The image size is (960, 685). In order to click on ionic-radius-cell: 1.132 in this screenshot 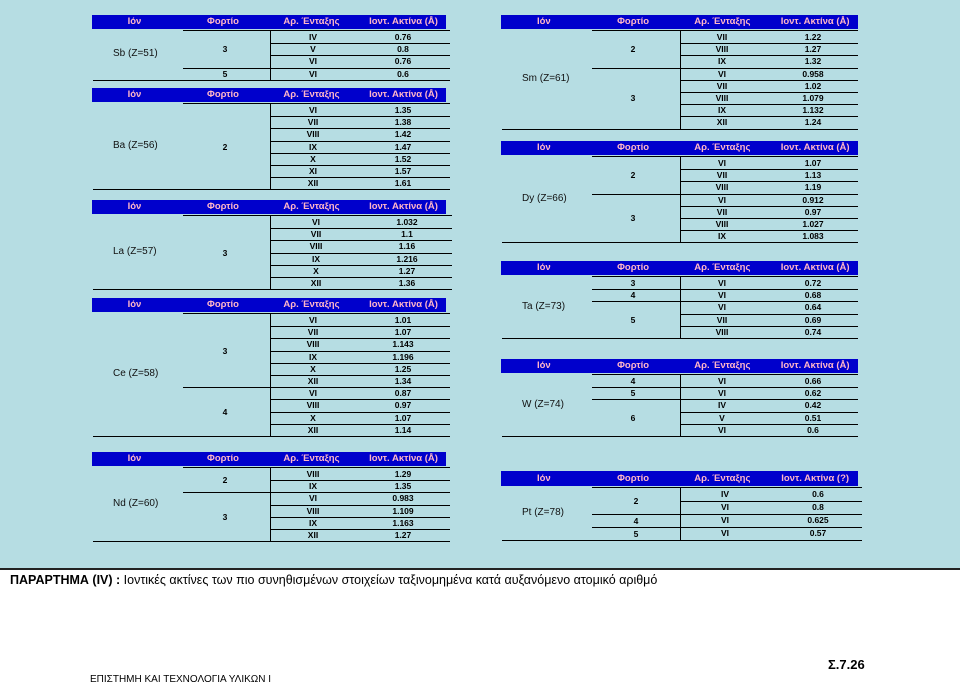, I will do `click(813, 110)`.